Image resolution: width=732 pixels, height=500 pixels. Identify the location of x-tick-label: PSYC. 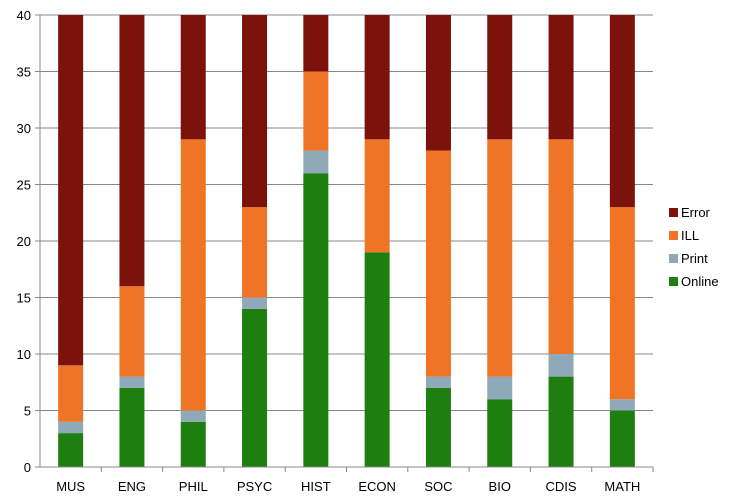
(254, 486).